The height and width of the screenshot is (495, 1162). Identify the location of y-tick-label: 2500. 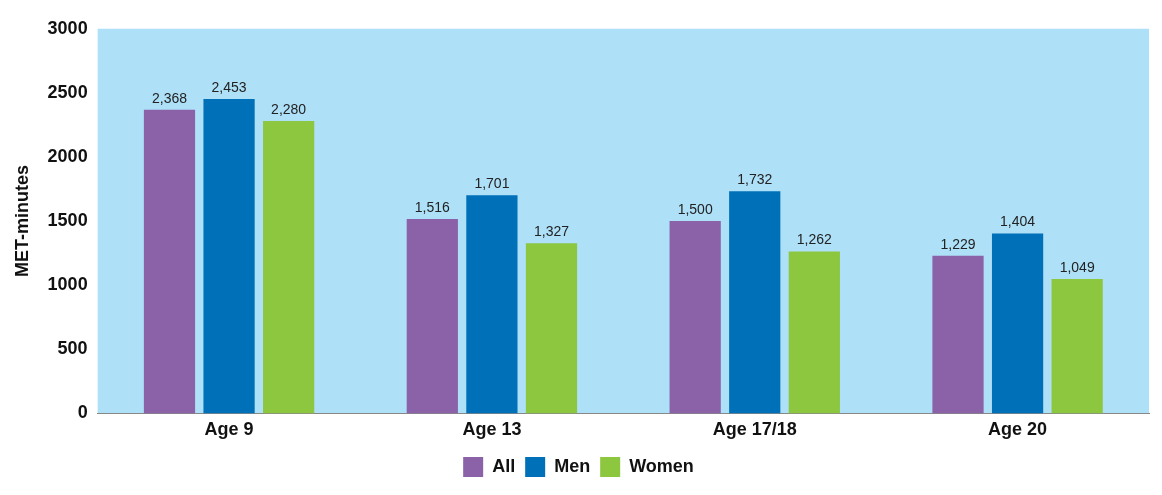
(67, 91).